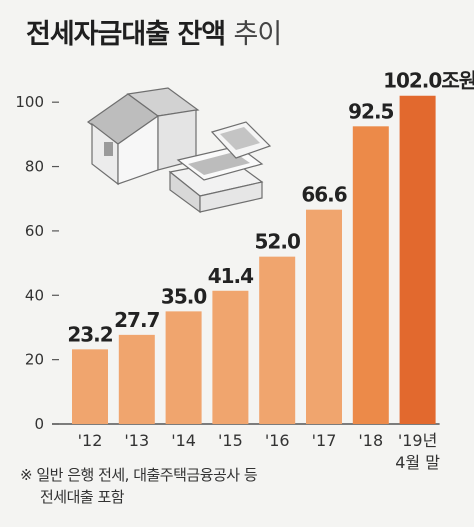 Image resolution: width=474 pixels, height=527 pixels. I want to click on footnote-line-1: ※ 일반 은행 전세, 대출주택금융공사 등, so click(139, 475).